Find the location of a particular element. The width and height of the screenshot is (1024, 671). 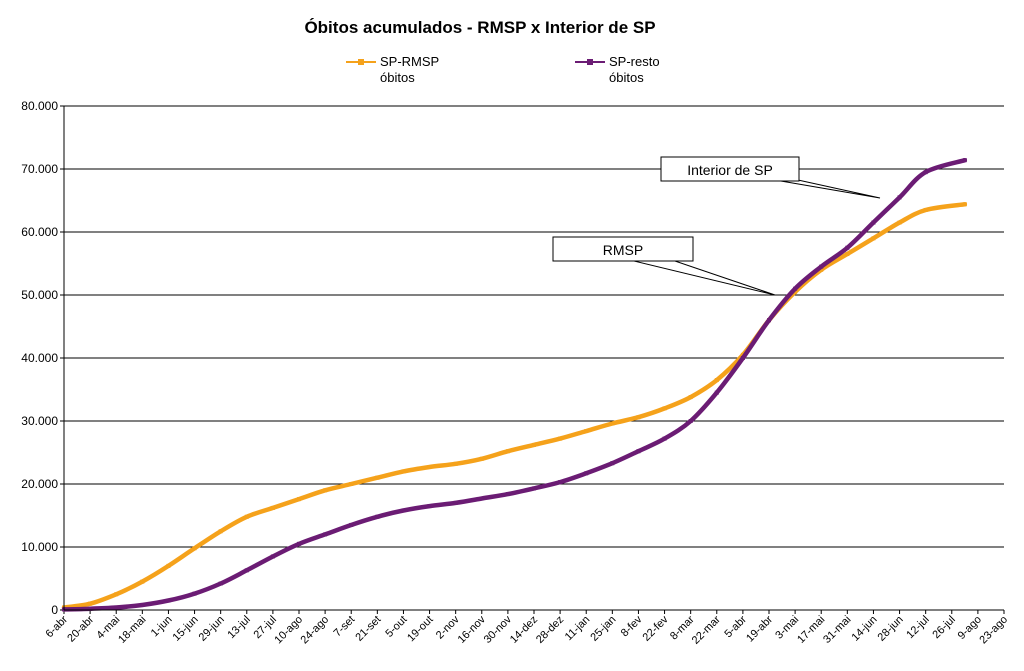

x-tick-label: 26-jul is located at coordinates (944, 628).